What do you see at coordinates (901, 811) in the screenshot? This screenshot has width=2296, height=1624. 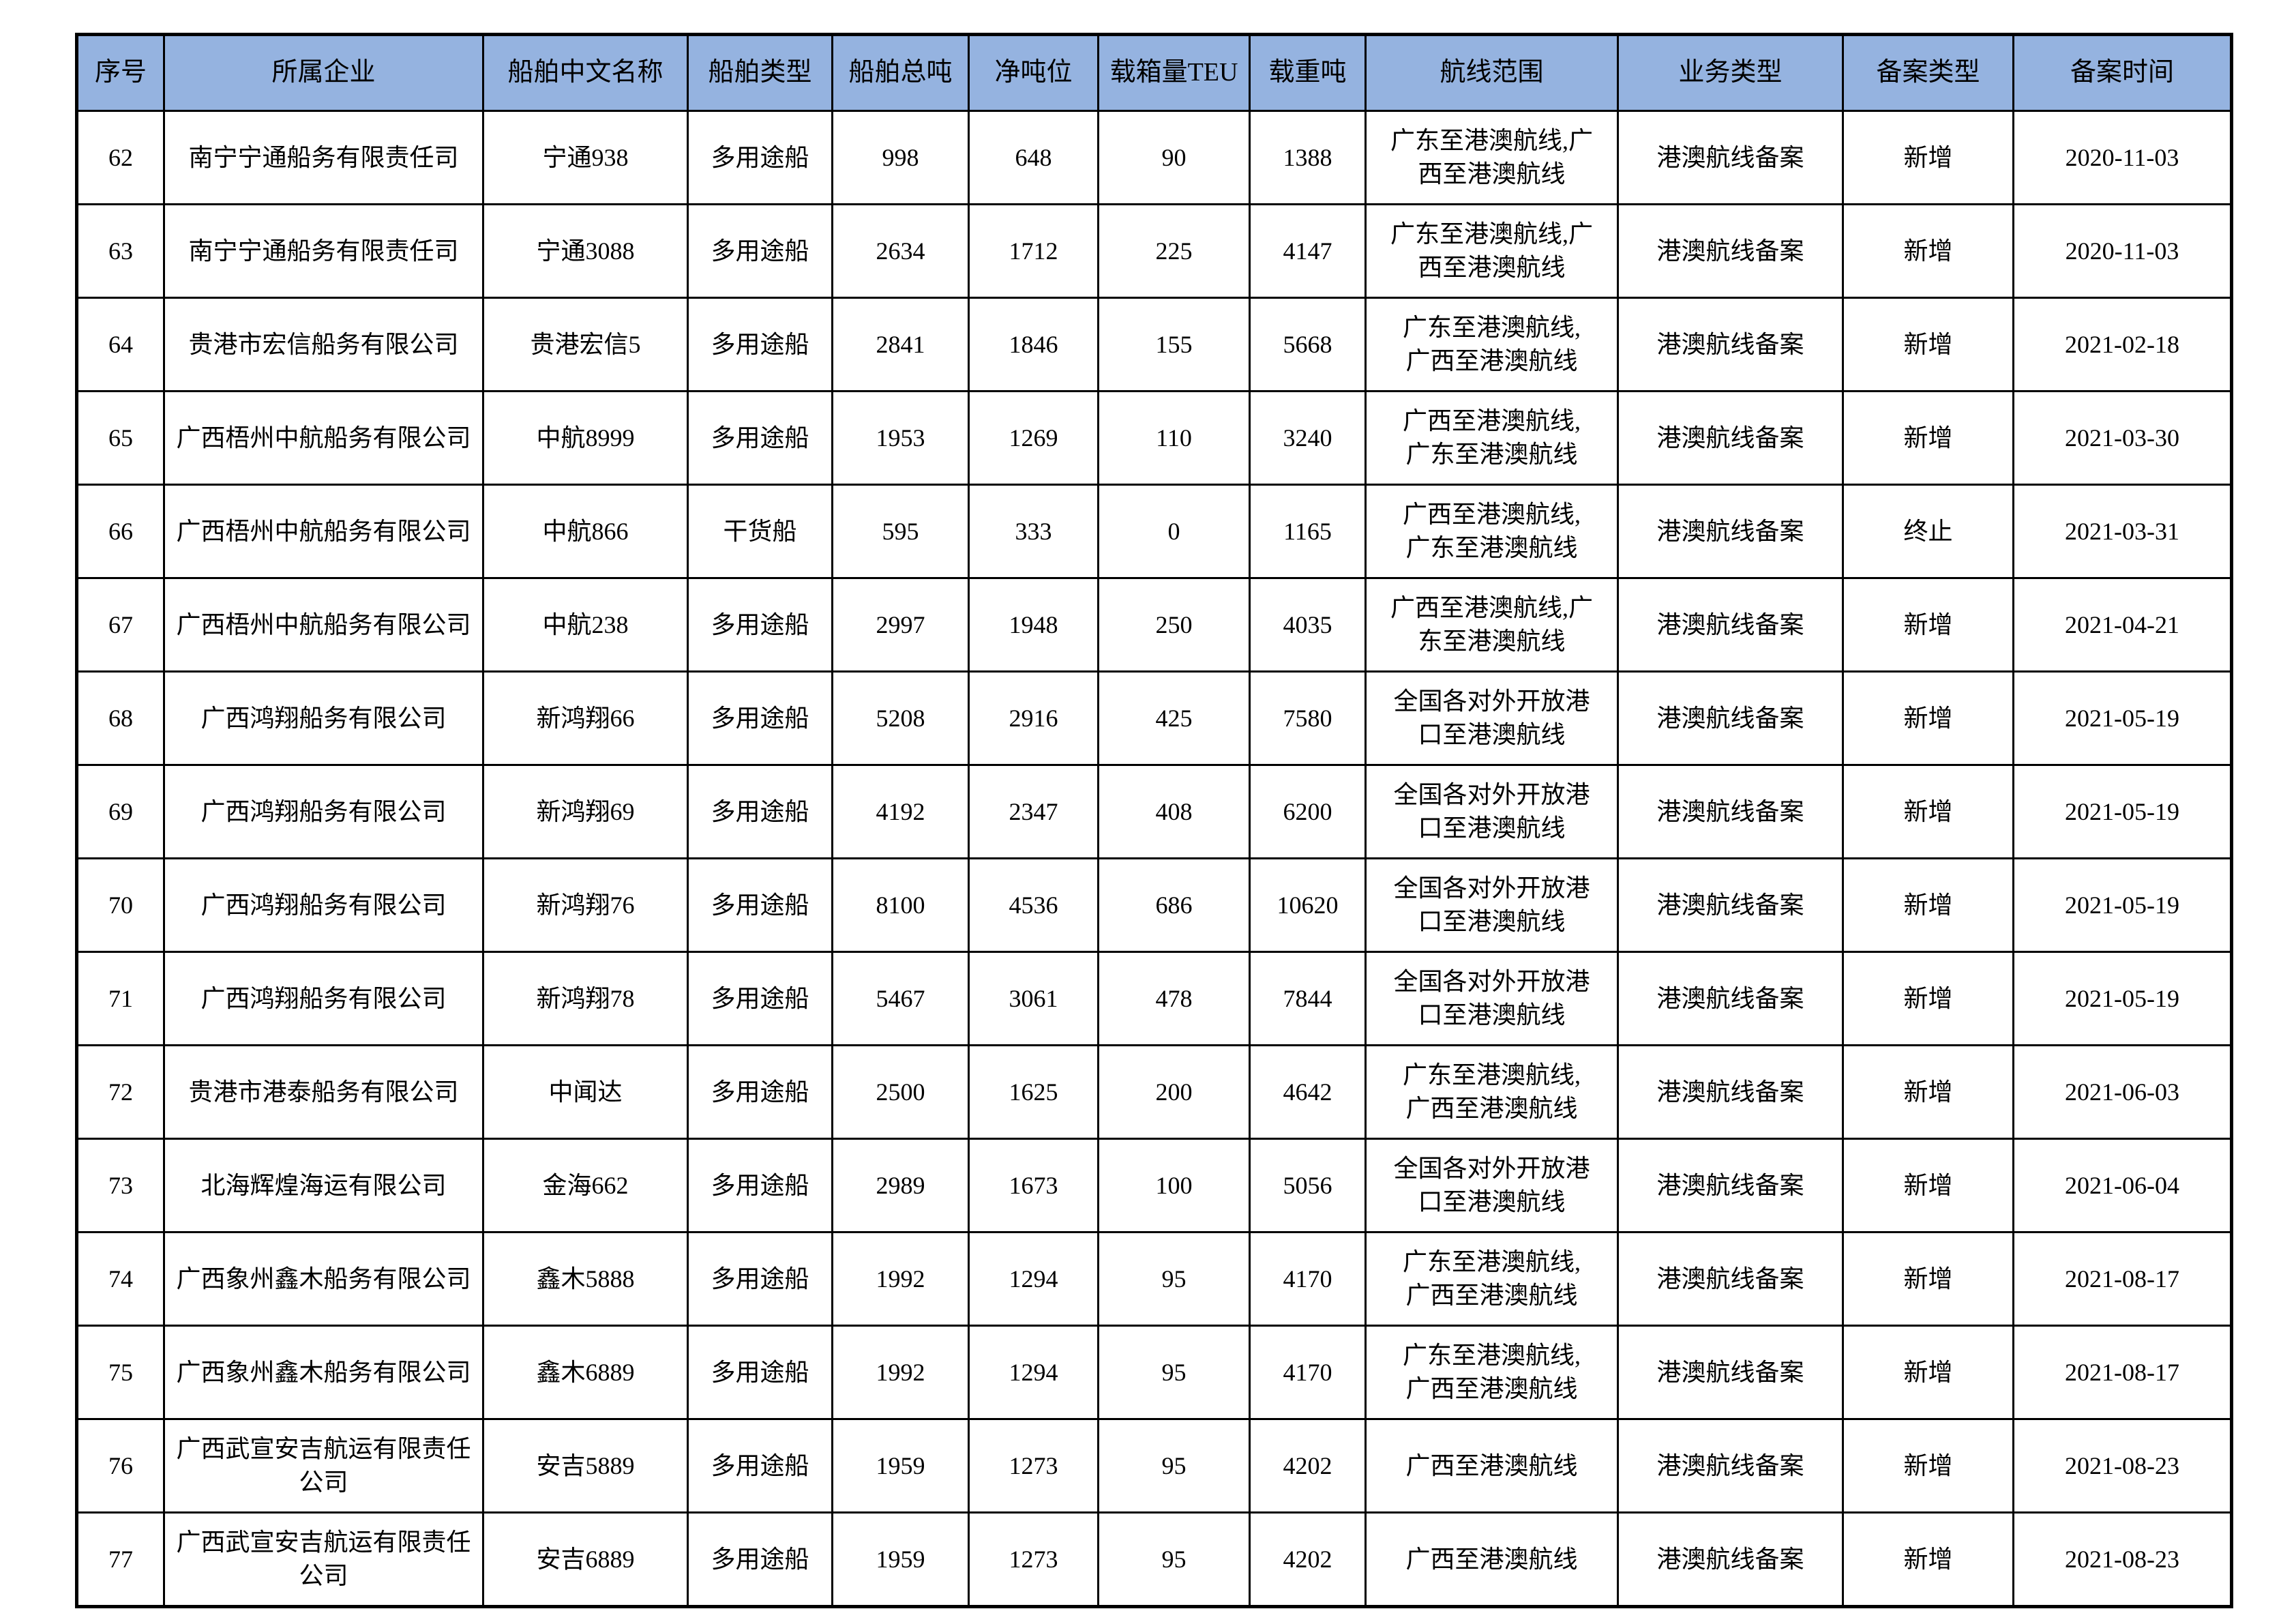 I see `cell-gross-tonnage: 4192` at bounding box center [901, 811].